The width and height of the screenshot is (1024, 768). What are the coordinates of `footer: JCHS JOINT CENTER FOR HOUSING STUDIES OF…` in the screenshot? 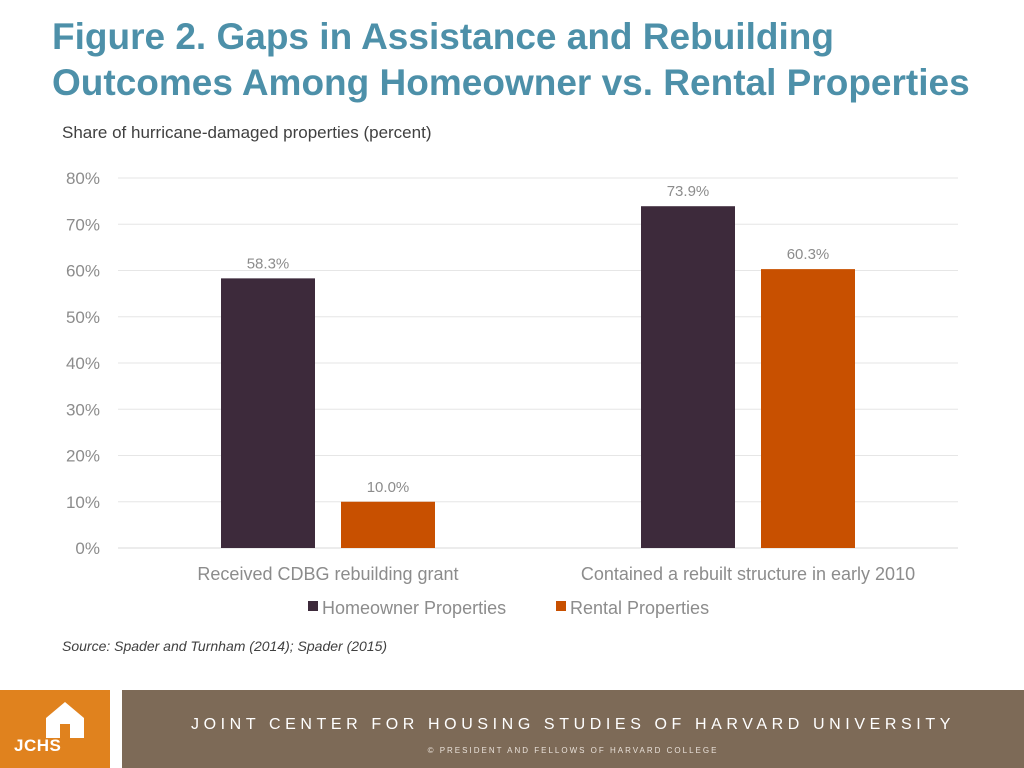 It's located at (512, 729).